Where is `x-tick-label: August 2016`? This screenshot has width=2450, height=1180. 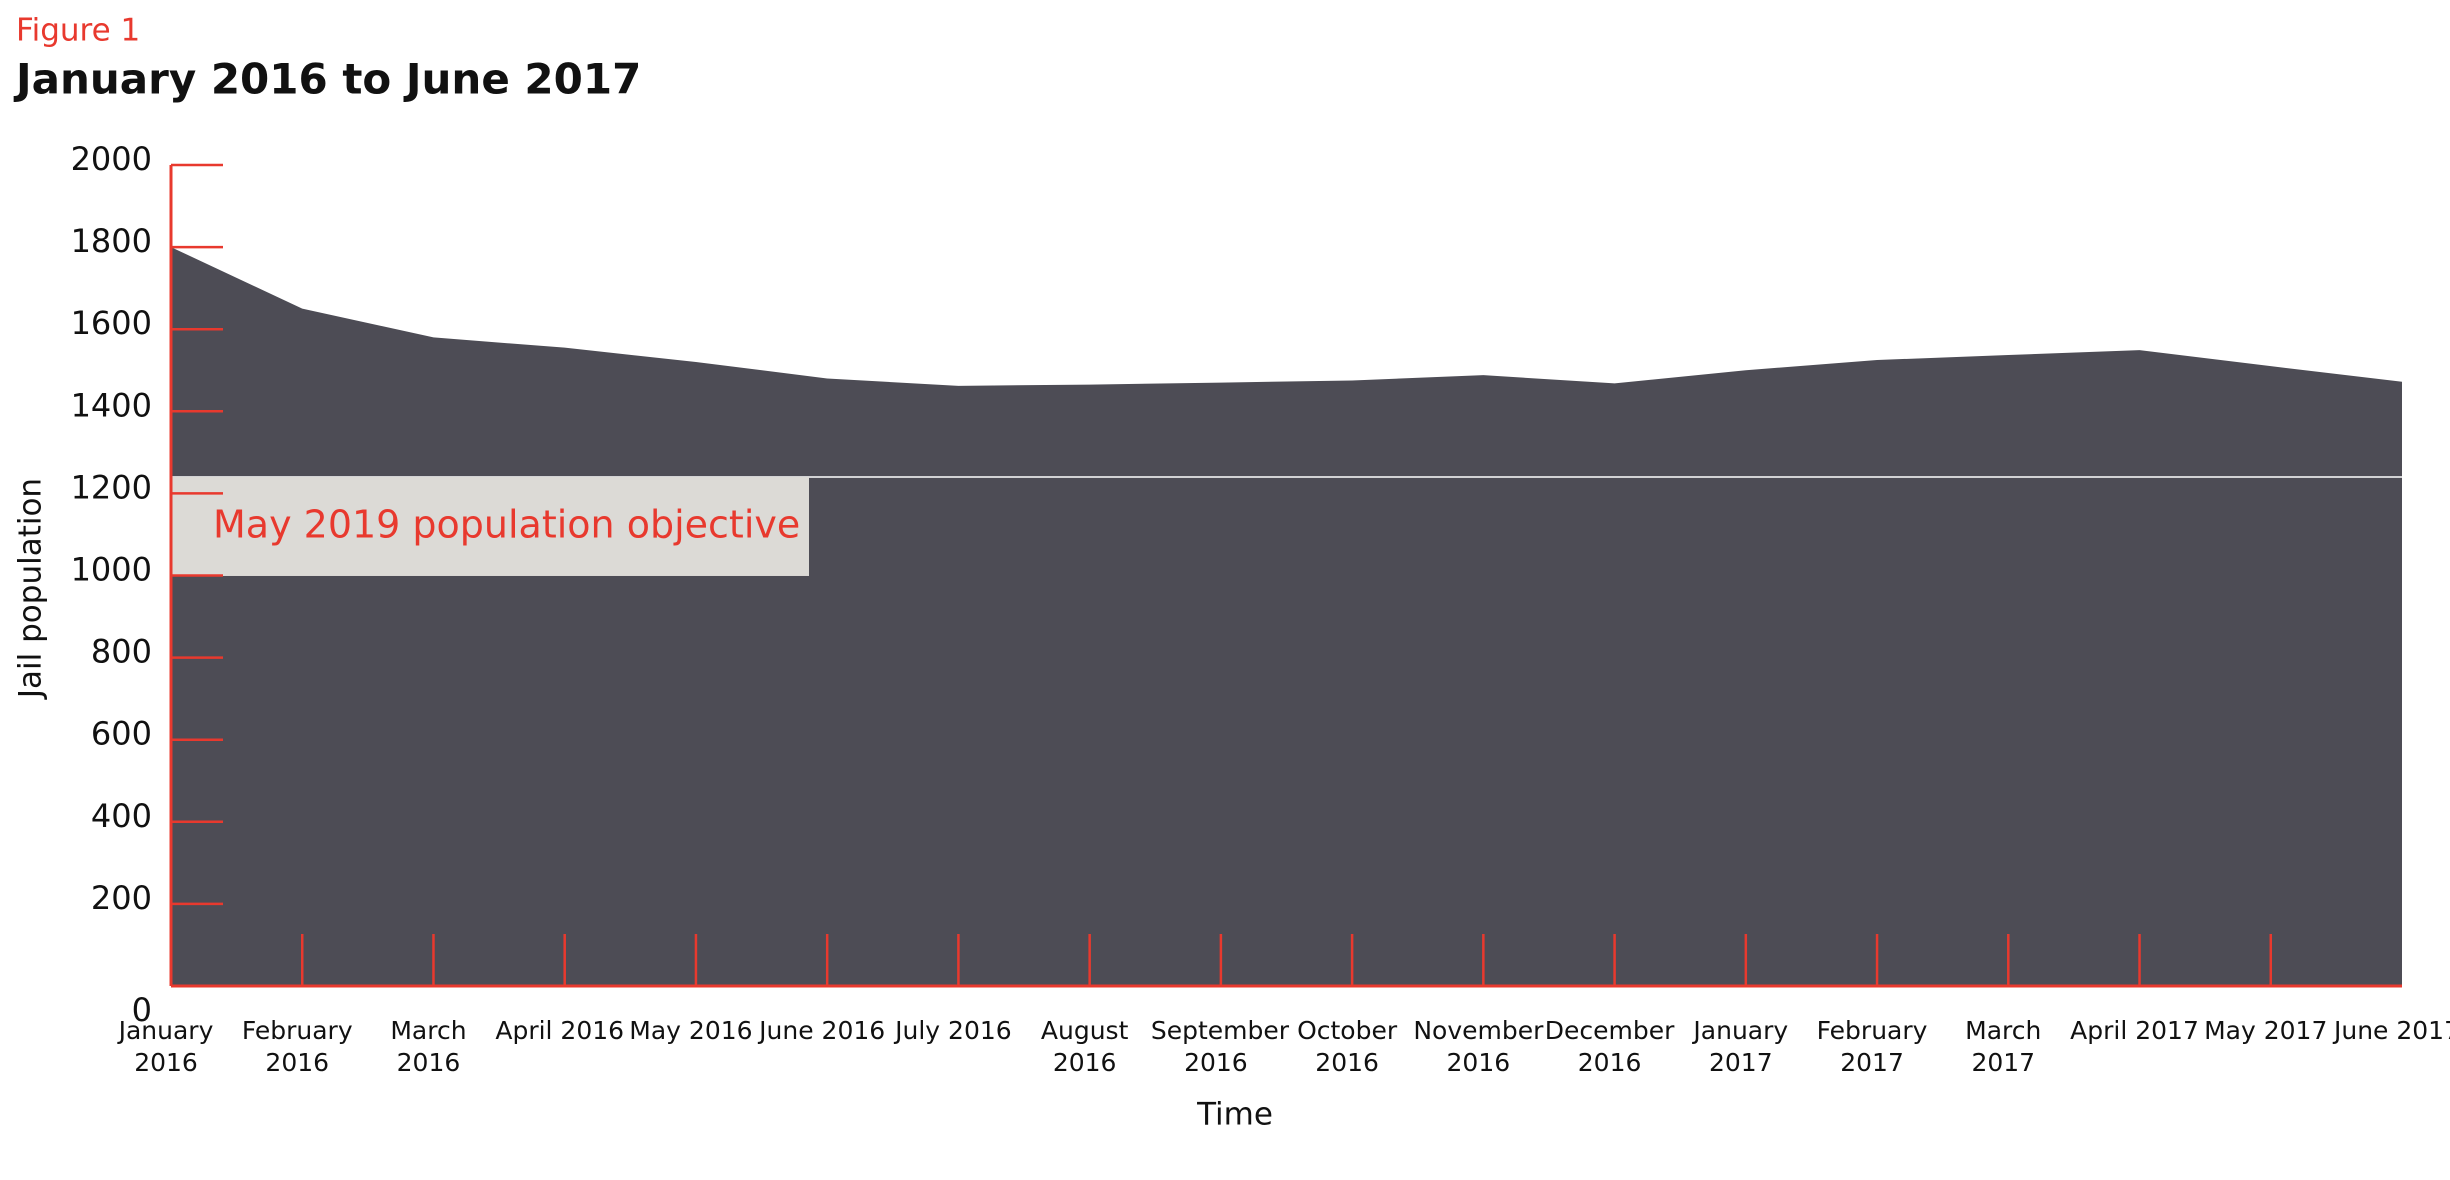
x-tick-label: August 2016 is located at coordinates (1084, 1046).